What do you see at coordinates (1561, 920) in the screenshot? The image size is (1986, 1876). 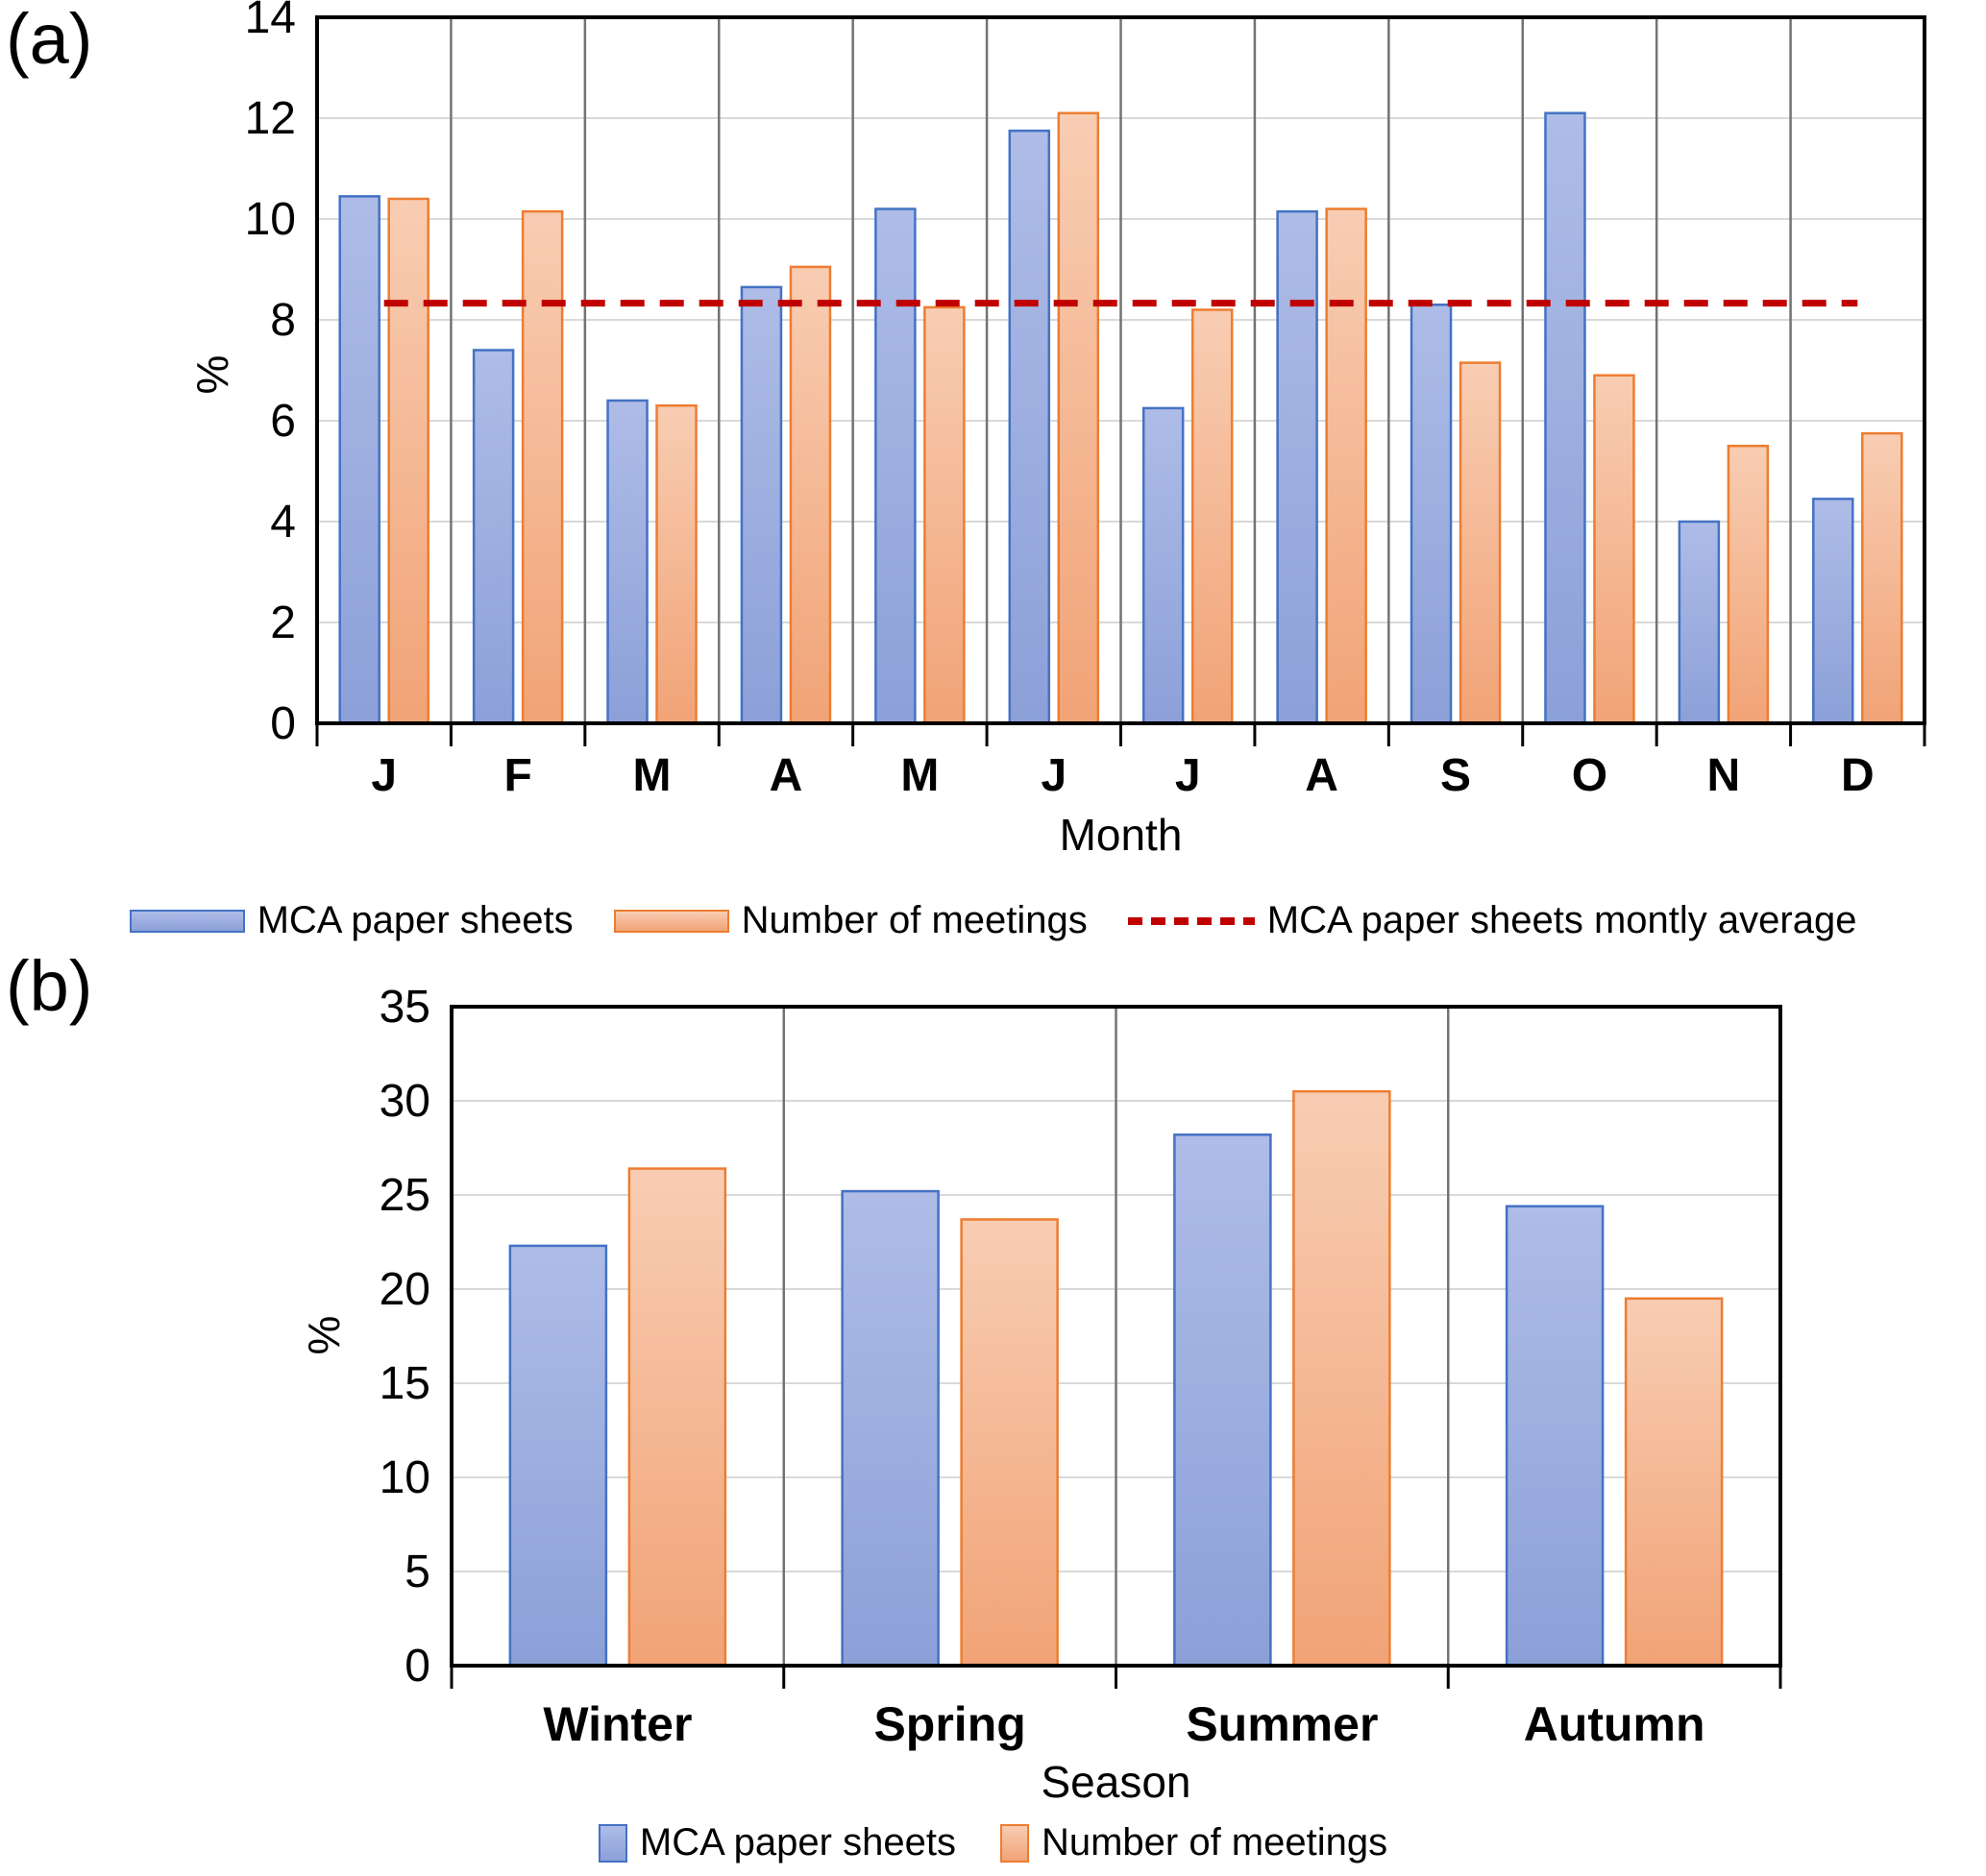 I see `legend-label-average: MCA paper sheets montly average` at bounding box center [1561, 920].